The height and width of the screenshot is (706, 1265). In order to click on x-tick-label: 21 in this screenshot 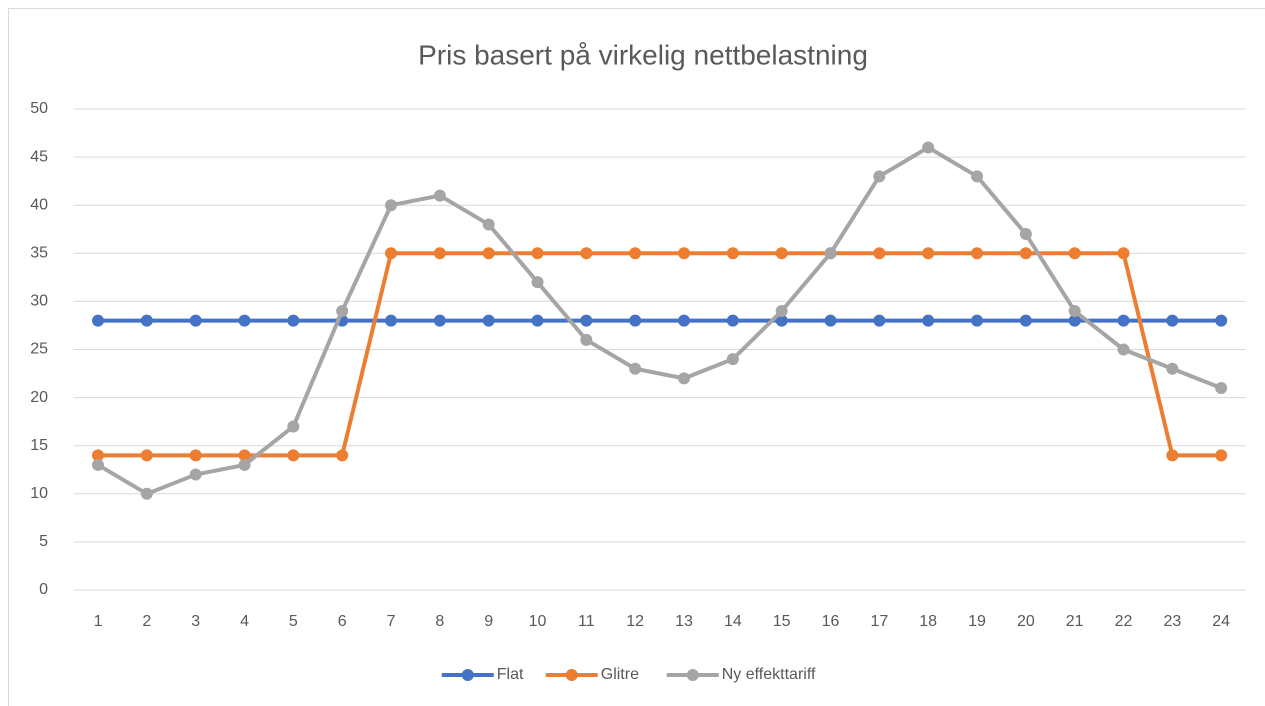, I will do `click(1075, 621)`.